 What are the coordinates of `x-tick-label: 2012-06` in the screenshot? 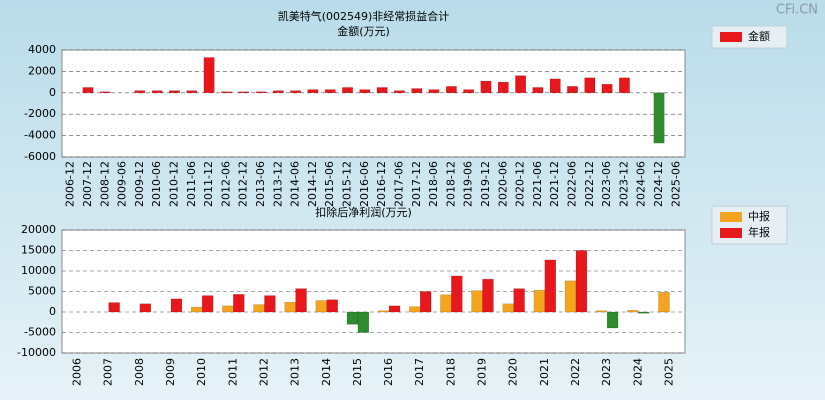 It's located at (225, 184).